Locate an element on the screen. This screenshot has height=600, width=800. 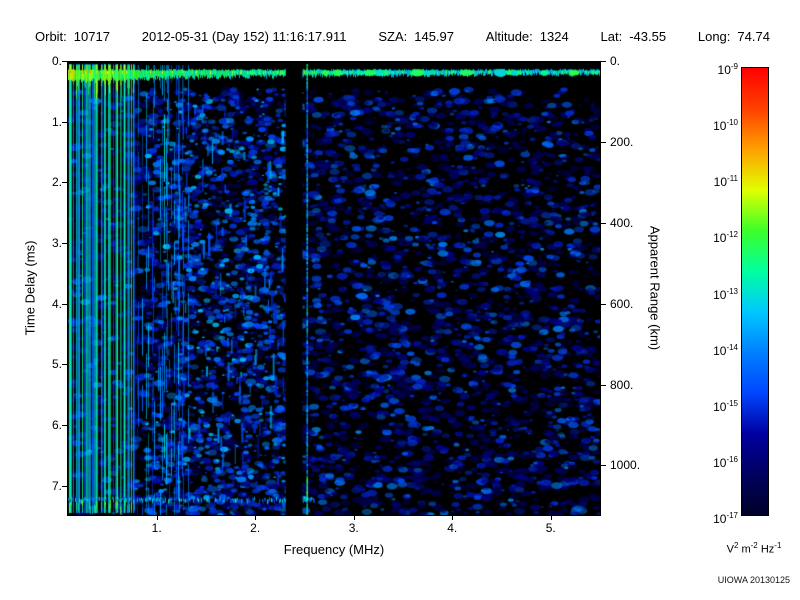
y2-tick-label: 600. is located at coordinates (622, 303).